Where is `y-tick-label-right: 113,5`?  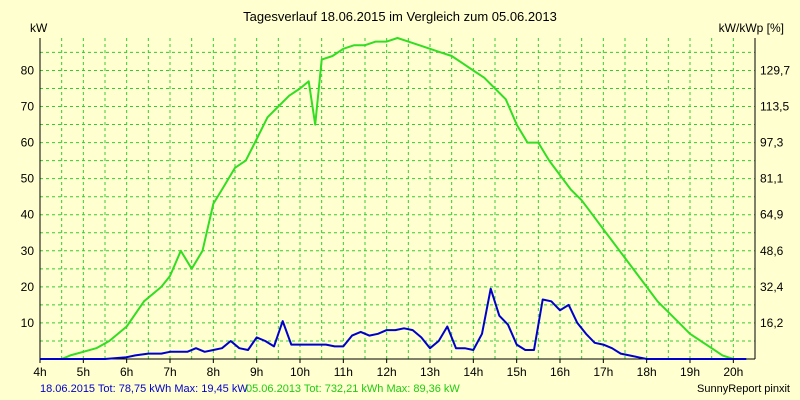 y-tick-label-right: 113,5 is located at coordinates (774, 107).